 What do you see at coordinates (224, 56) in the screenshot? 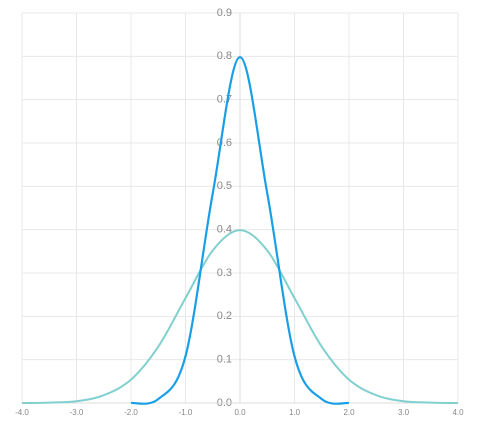
I see `y-tick-label: 0.8` at bounding box center [224, 56].